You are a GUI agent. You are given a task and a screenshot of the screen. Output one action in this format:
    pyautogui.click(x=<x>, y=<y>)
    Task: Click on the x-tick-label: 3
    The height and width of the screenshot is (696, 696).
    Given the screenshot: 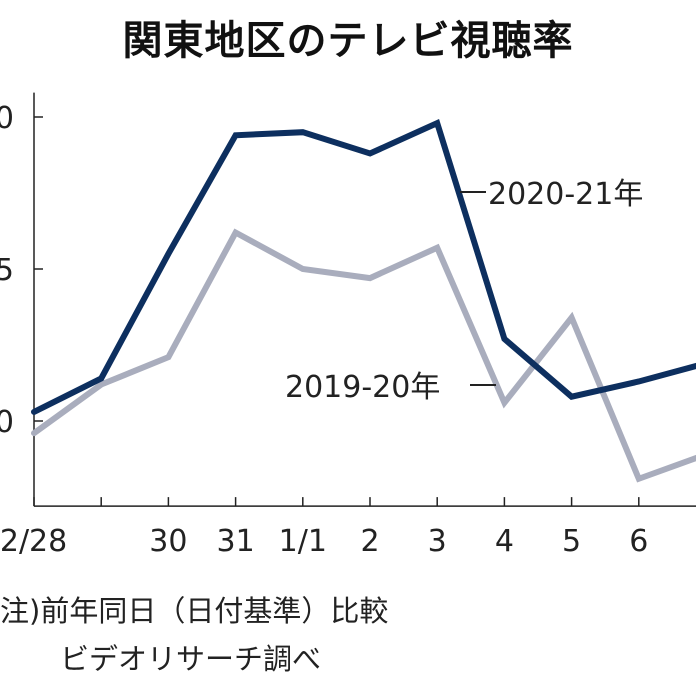 What is the action you would take?
    pyautogui.click(x=437, y=541)
    